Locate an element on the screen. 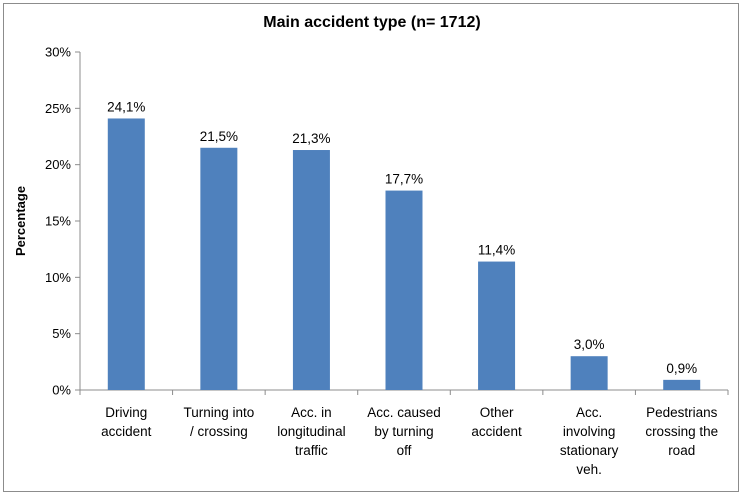  data-label: 11,4% is located at coordinates (496, 250).